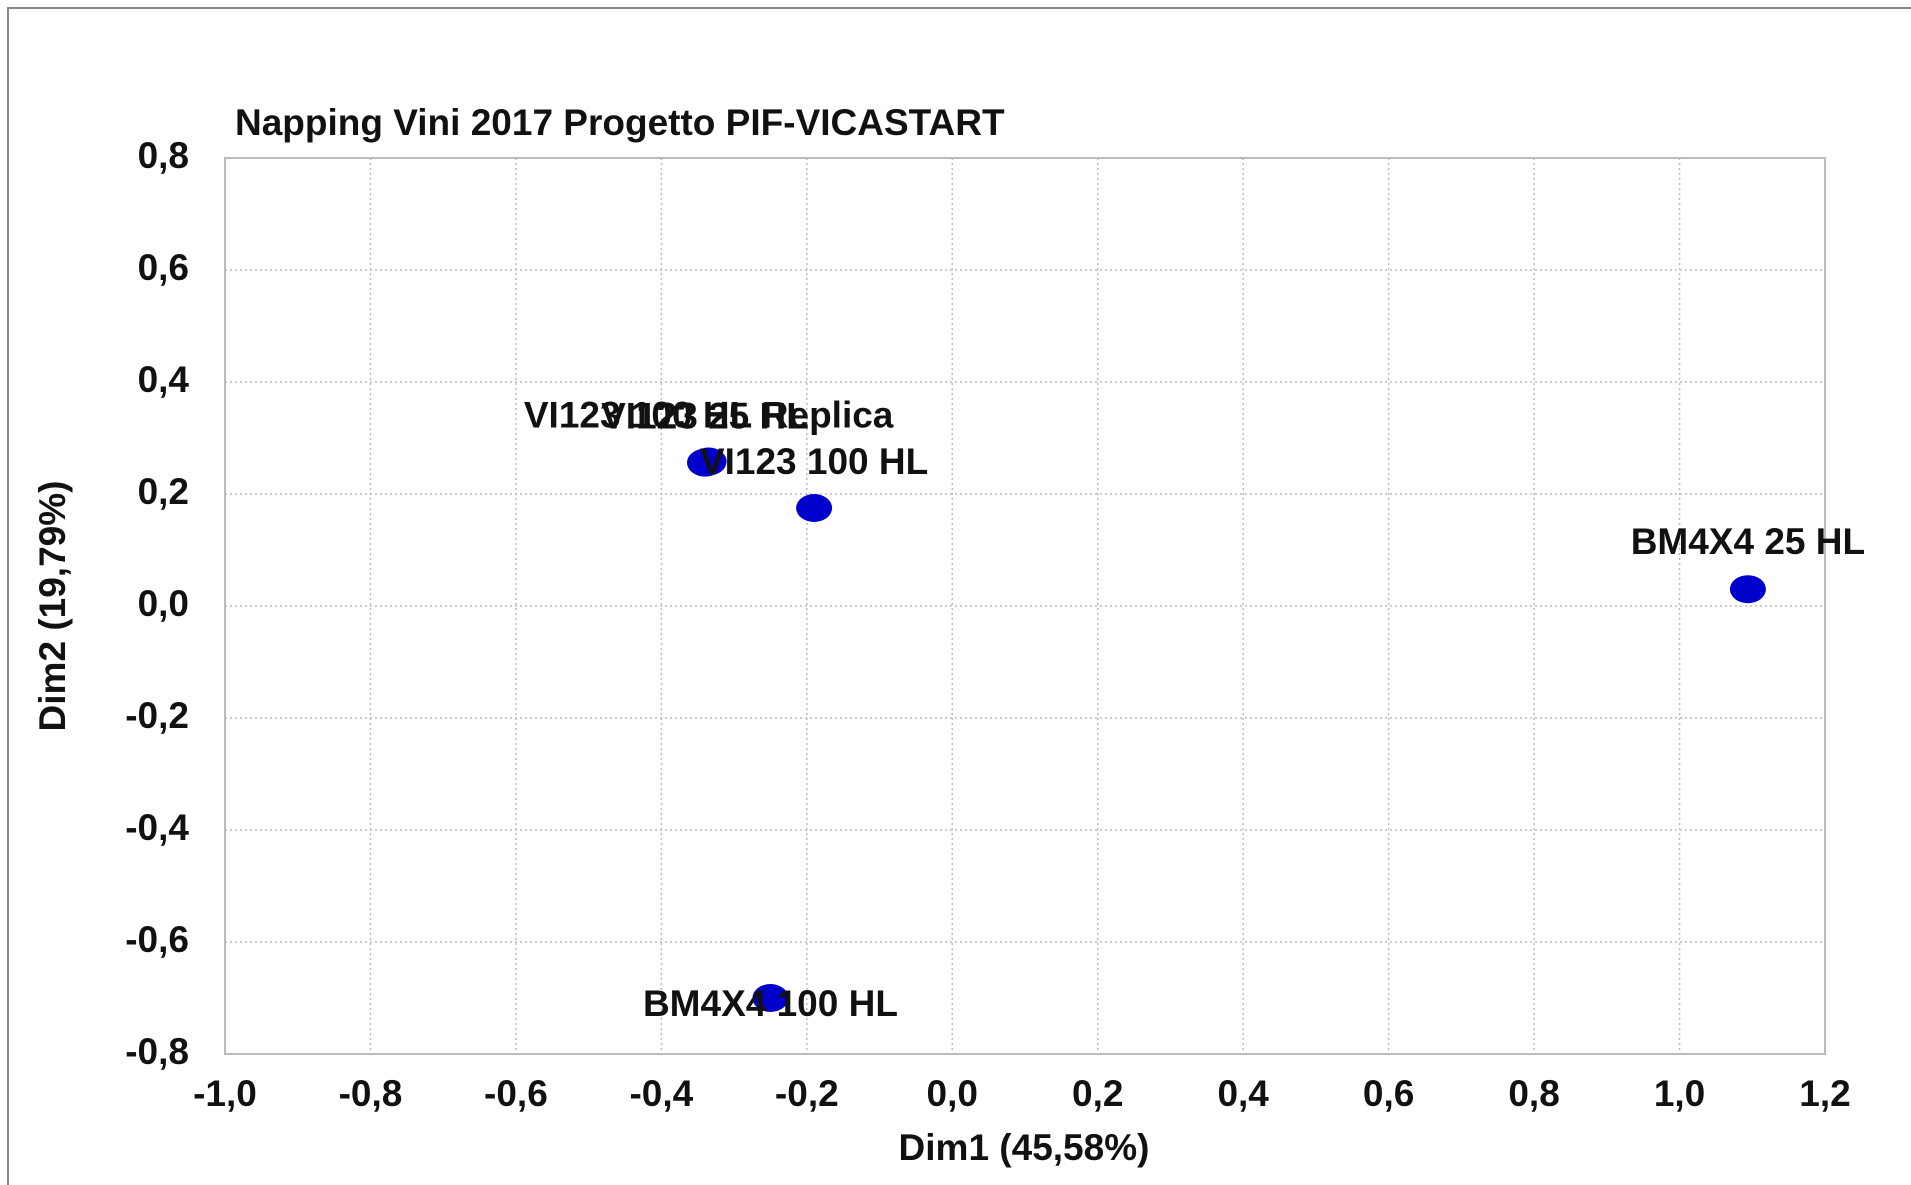 This screenshot has width=1911, height=1185. Describe the element at coordinates (52, 606) in the screenshot. I see `y-axis-label: Dim2 (19,79%)` at that location.